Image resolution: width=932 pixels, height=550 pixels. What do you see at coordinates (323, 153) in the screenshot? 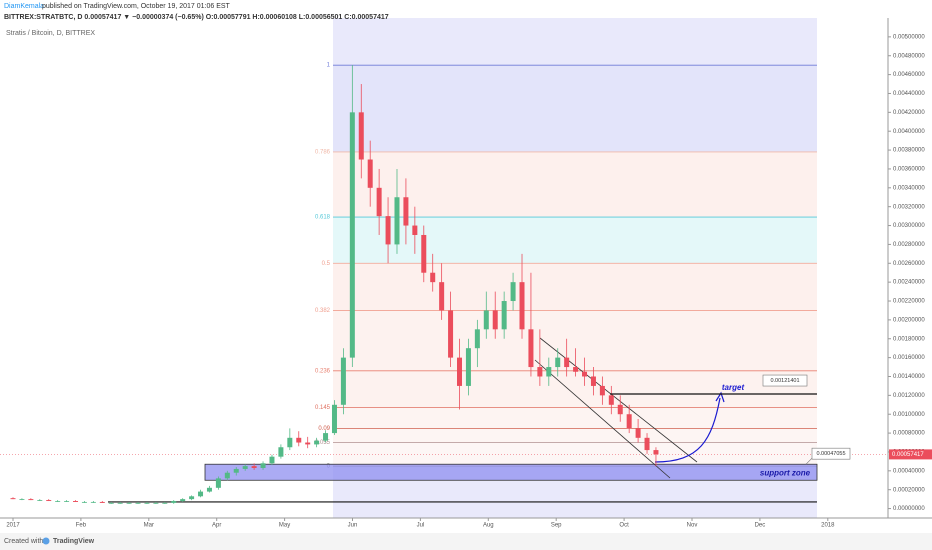
I see `fib-label: 0.786` at bounding box center [323, 153].